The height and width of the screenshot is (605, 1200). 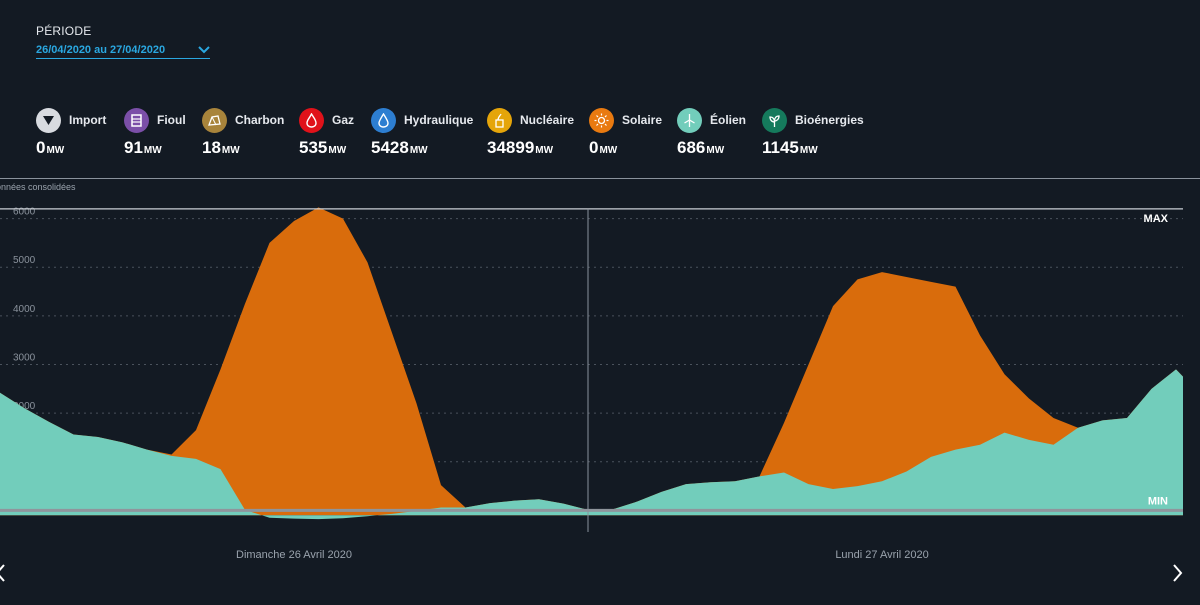 I want to click on legend-label: Hydraulique, so click(x=439, y=120).